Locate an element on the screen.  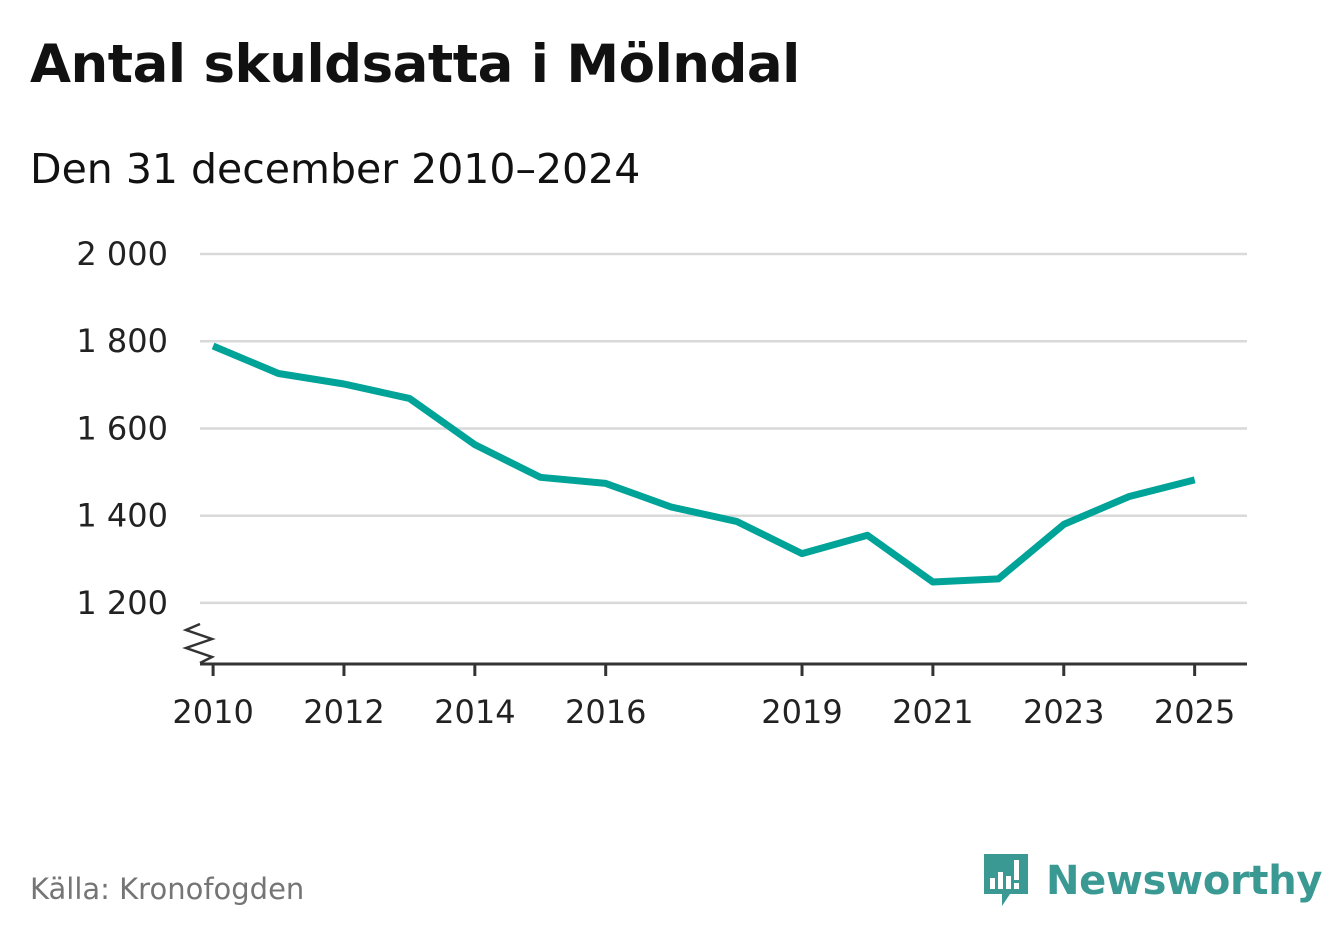
x-tick-label: 2021 is located at coordinates (932, 712).